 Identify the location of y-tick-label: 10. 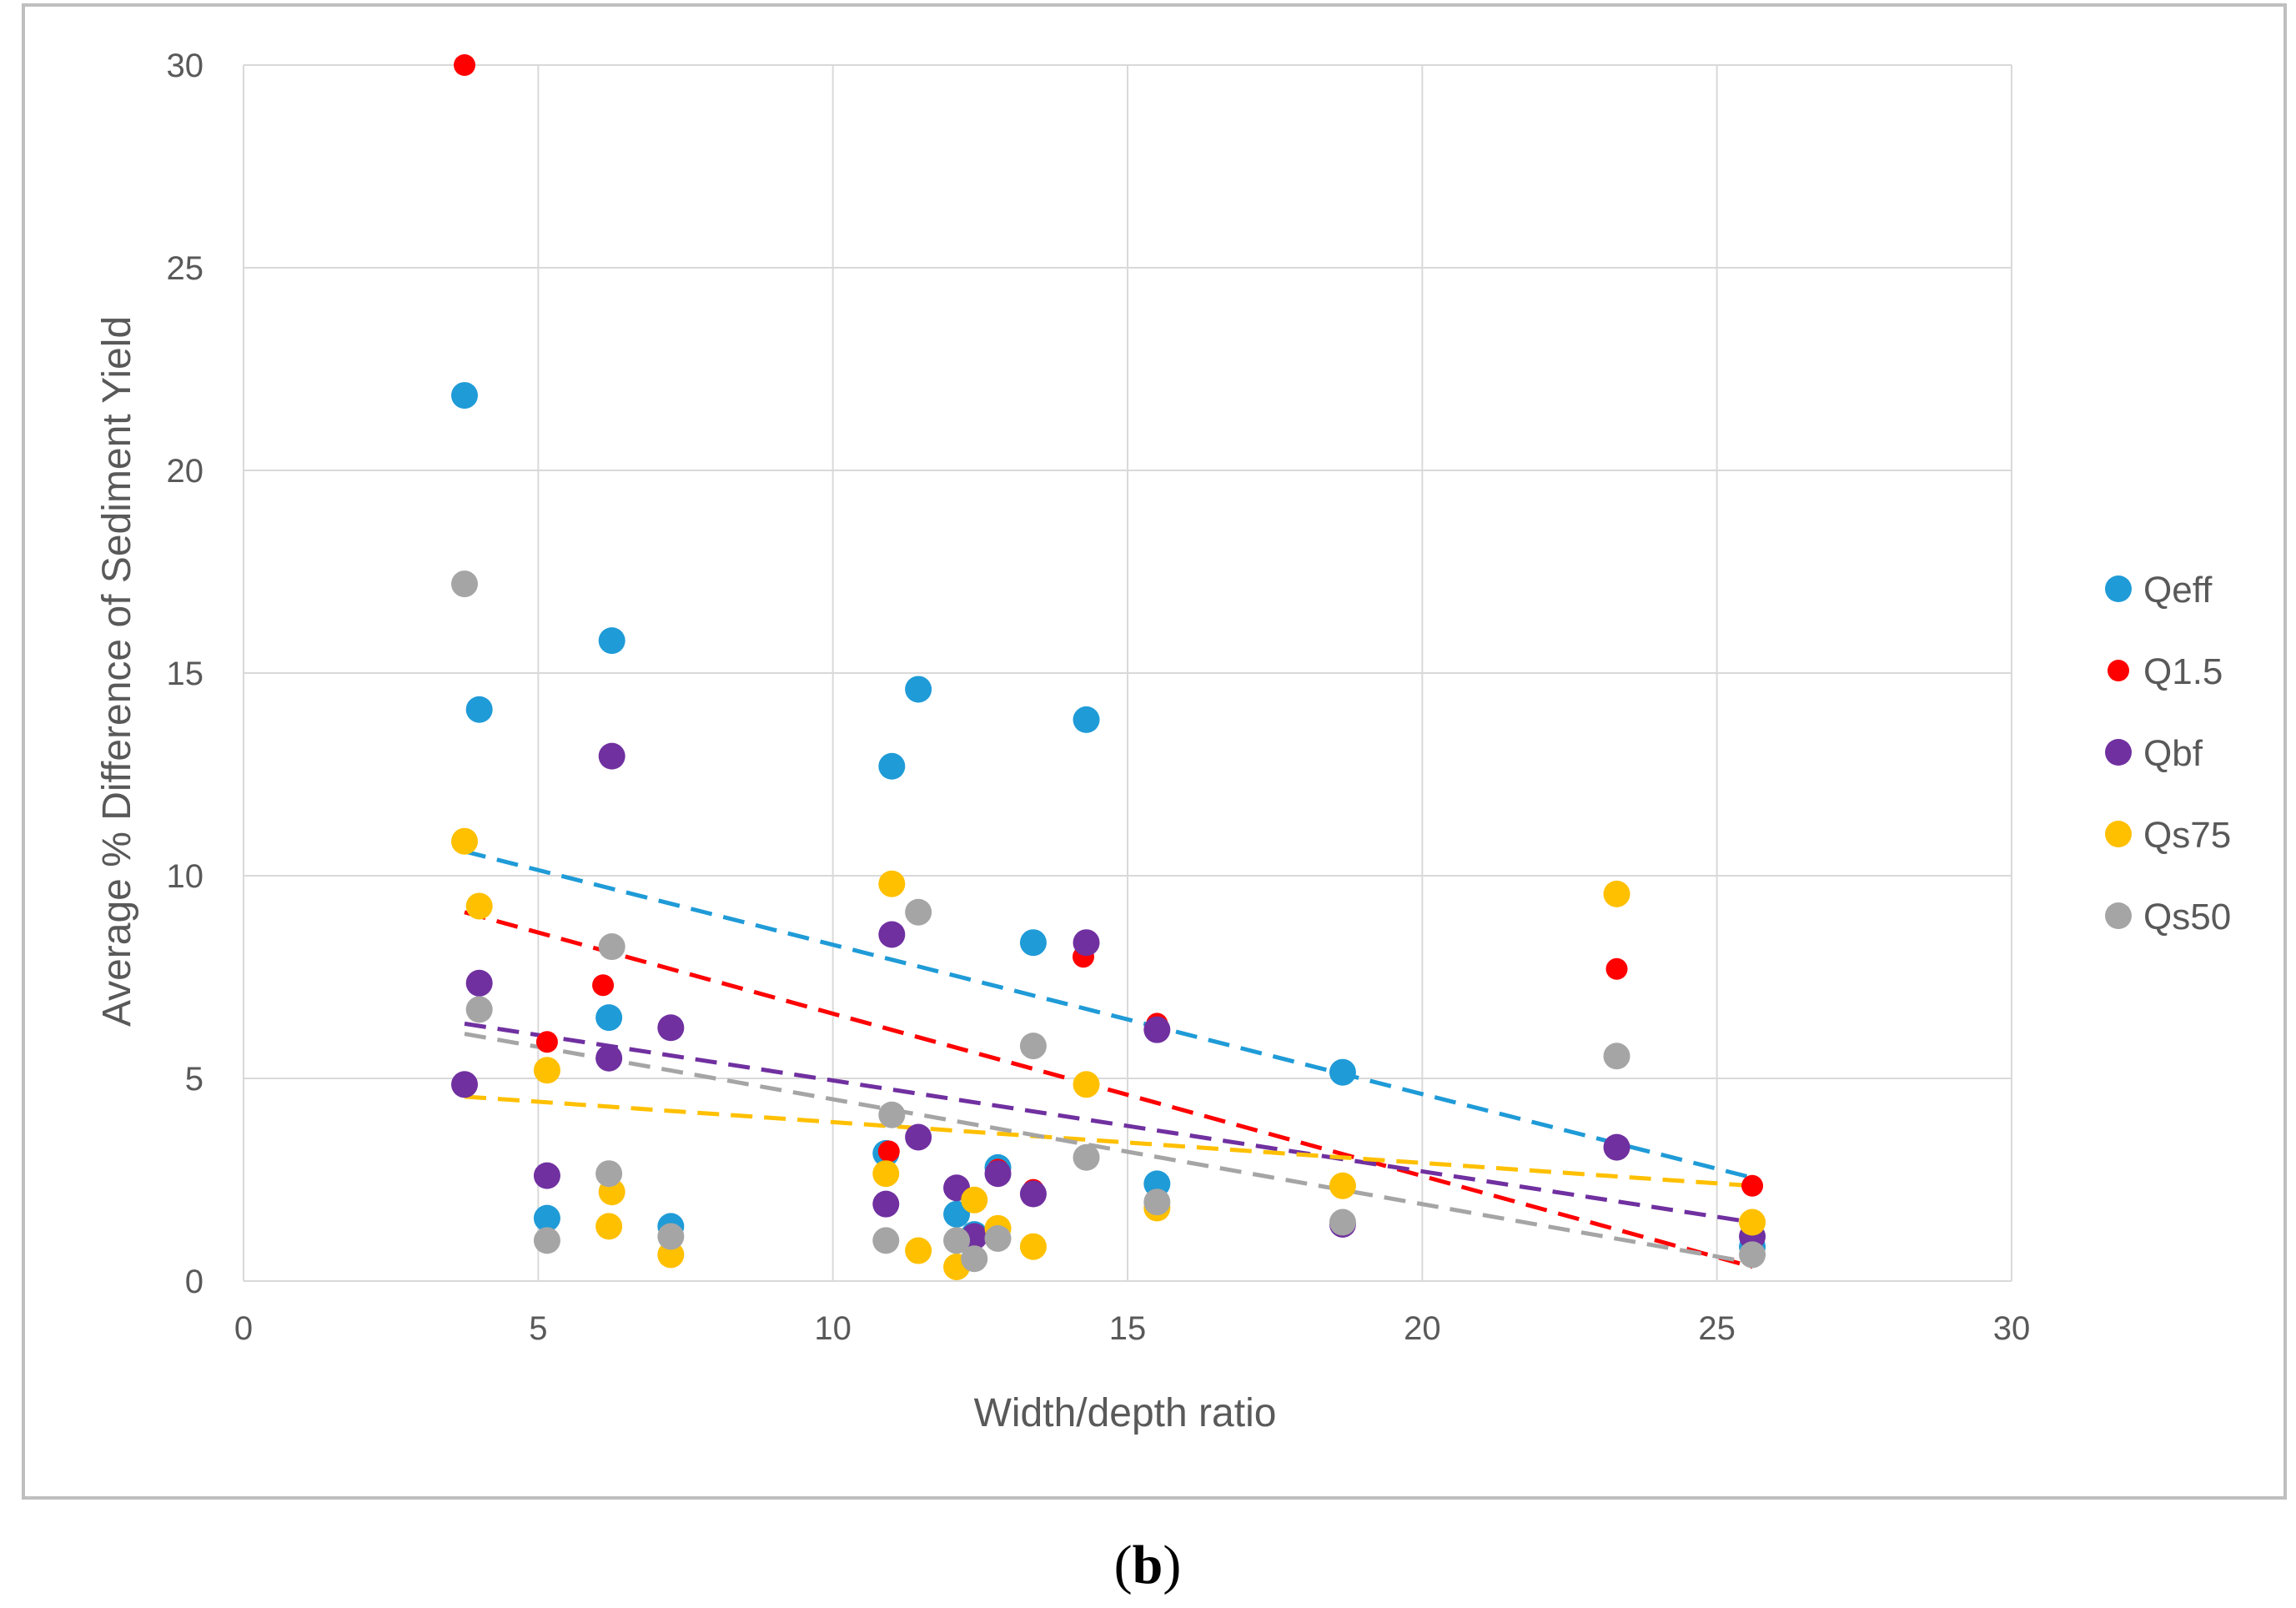
(186, 876).